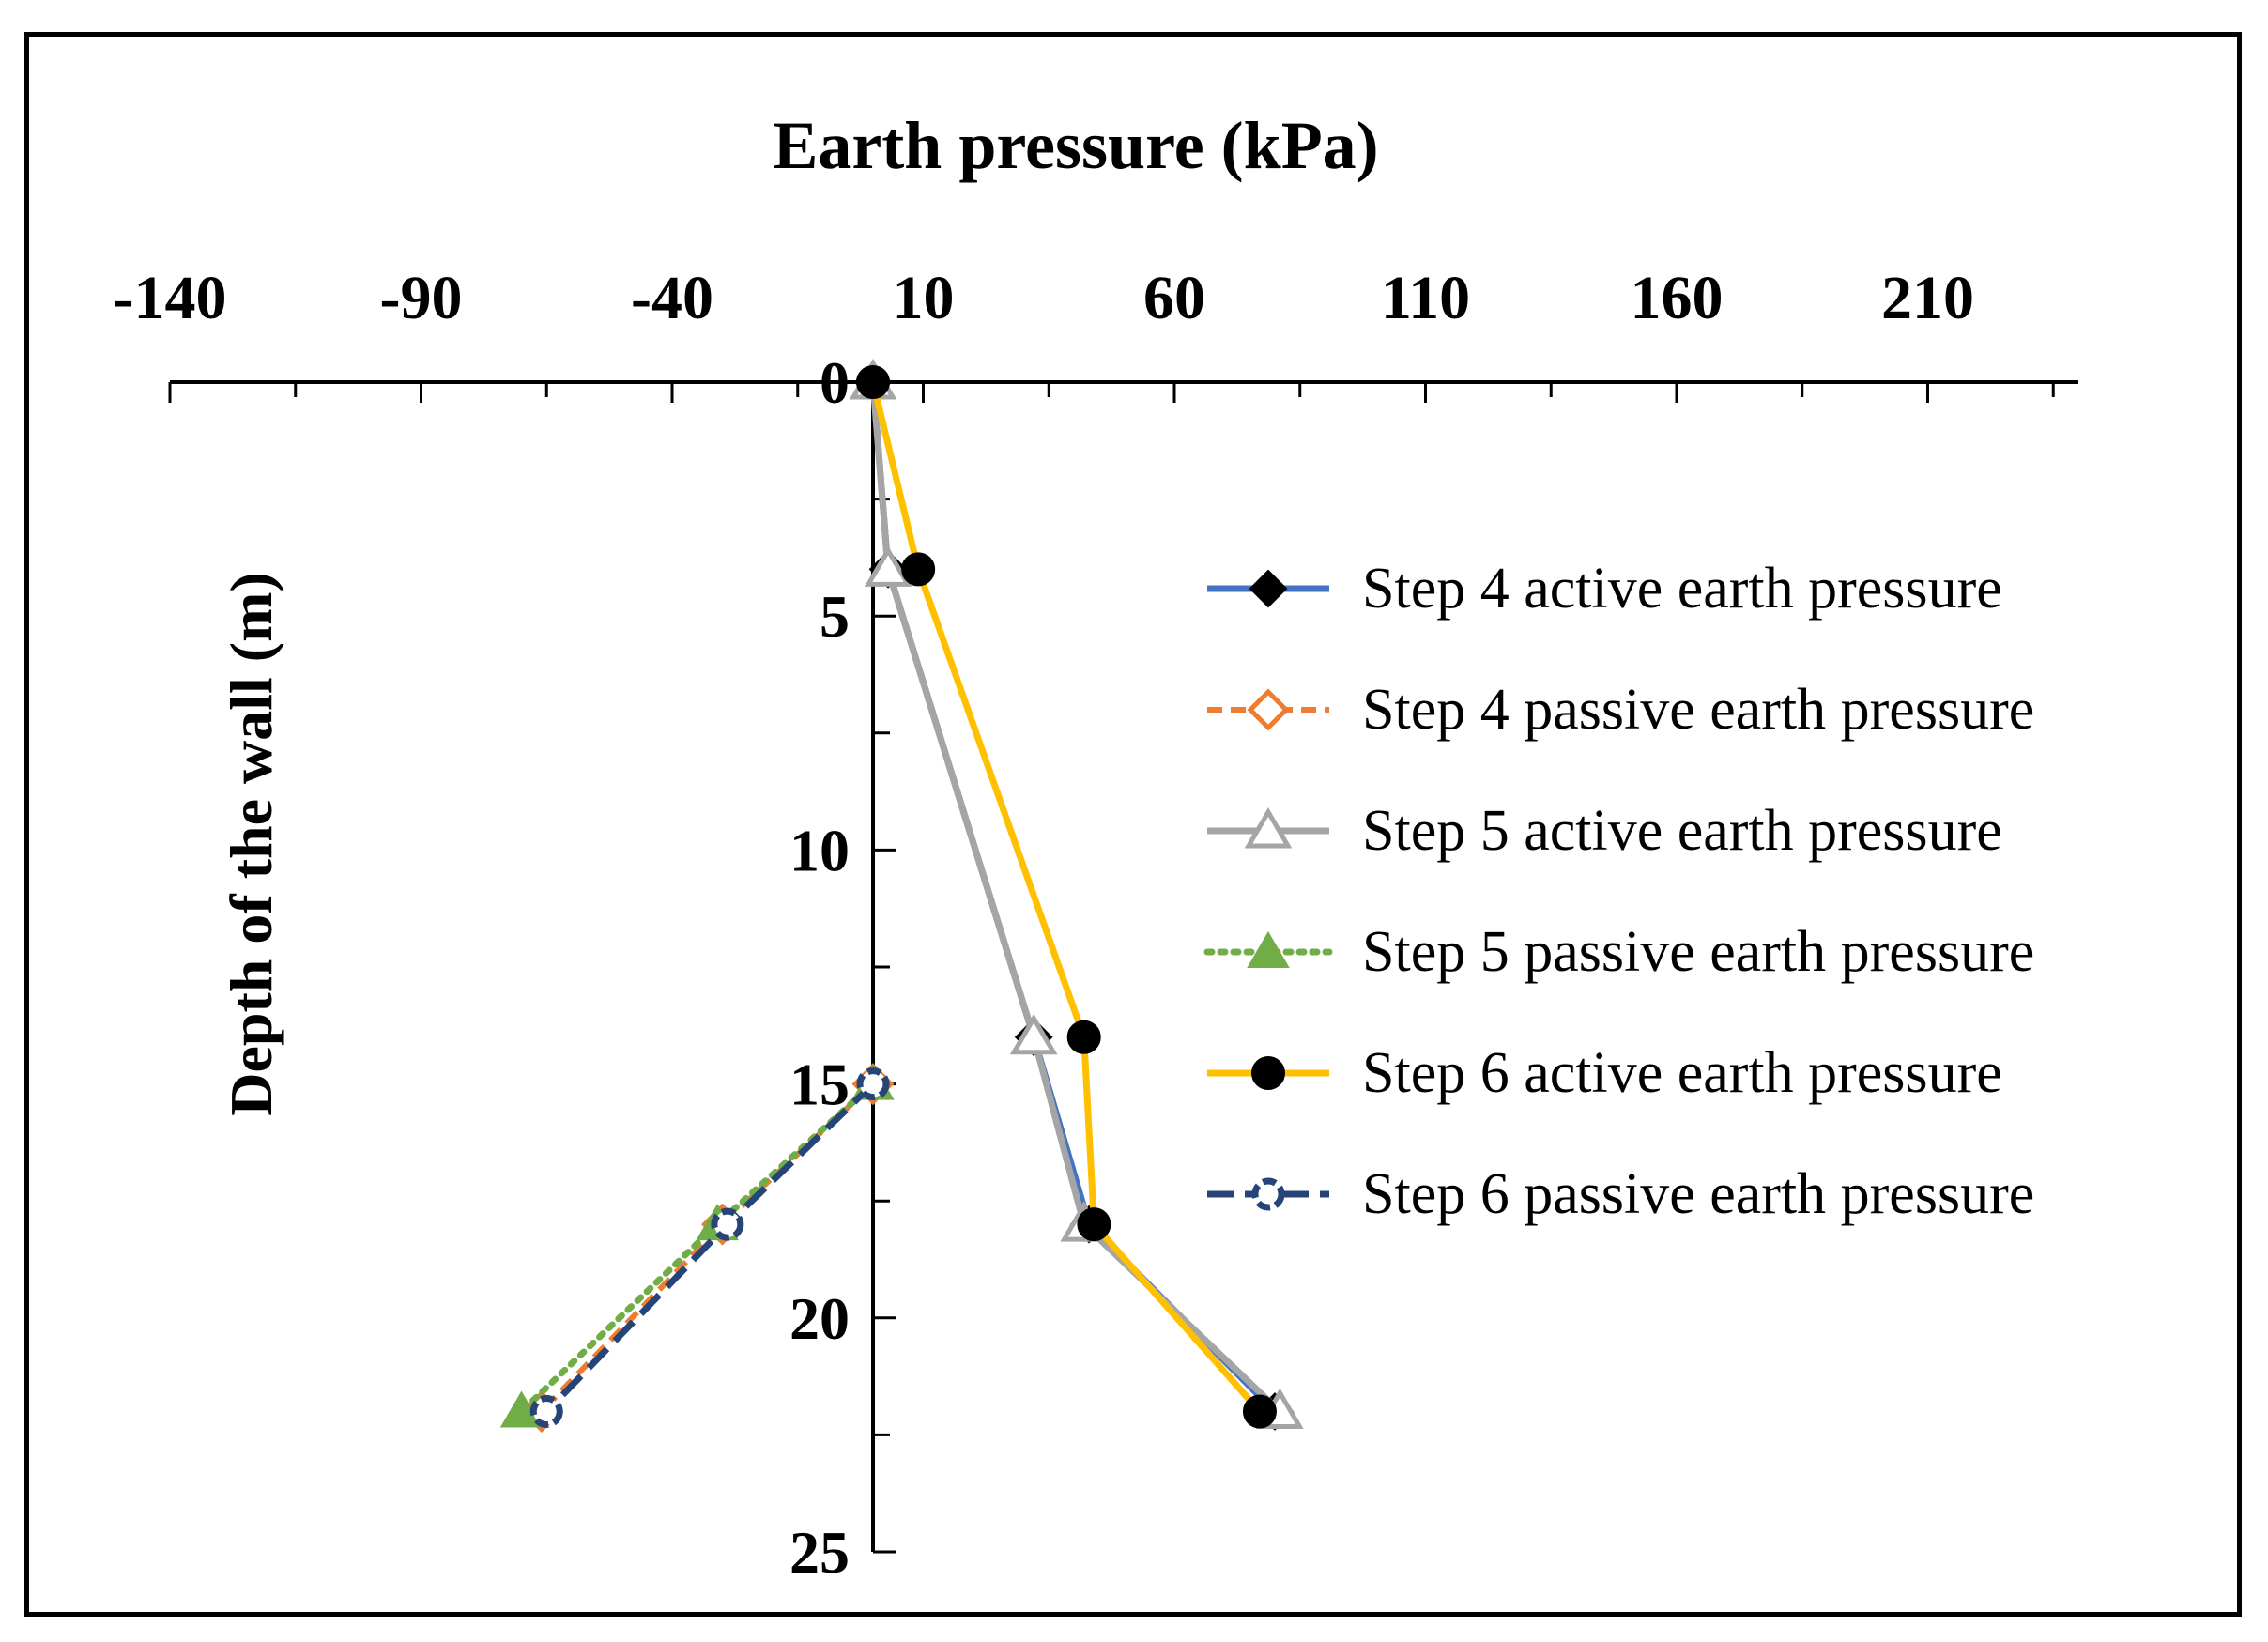 This screenshot has width=2268, height=1642. Describe the element at coordinates (819, 1552) in the screenshot. I see `y-tick-label: 25` at that location.